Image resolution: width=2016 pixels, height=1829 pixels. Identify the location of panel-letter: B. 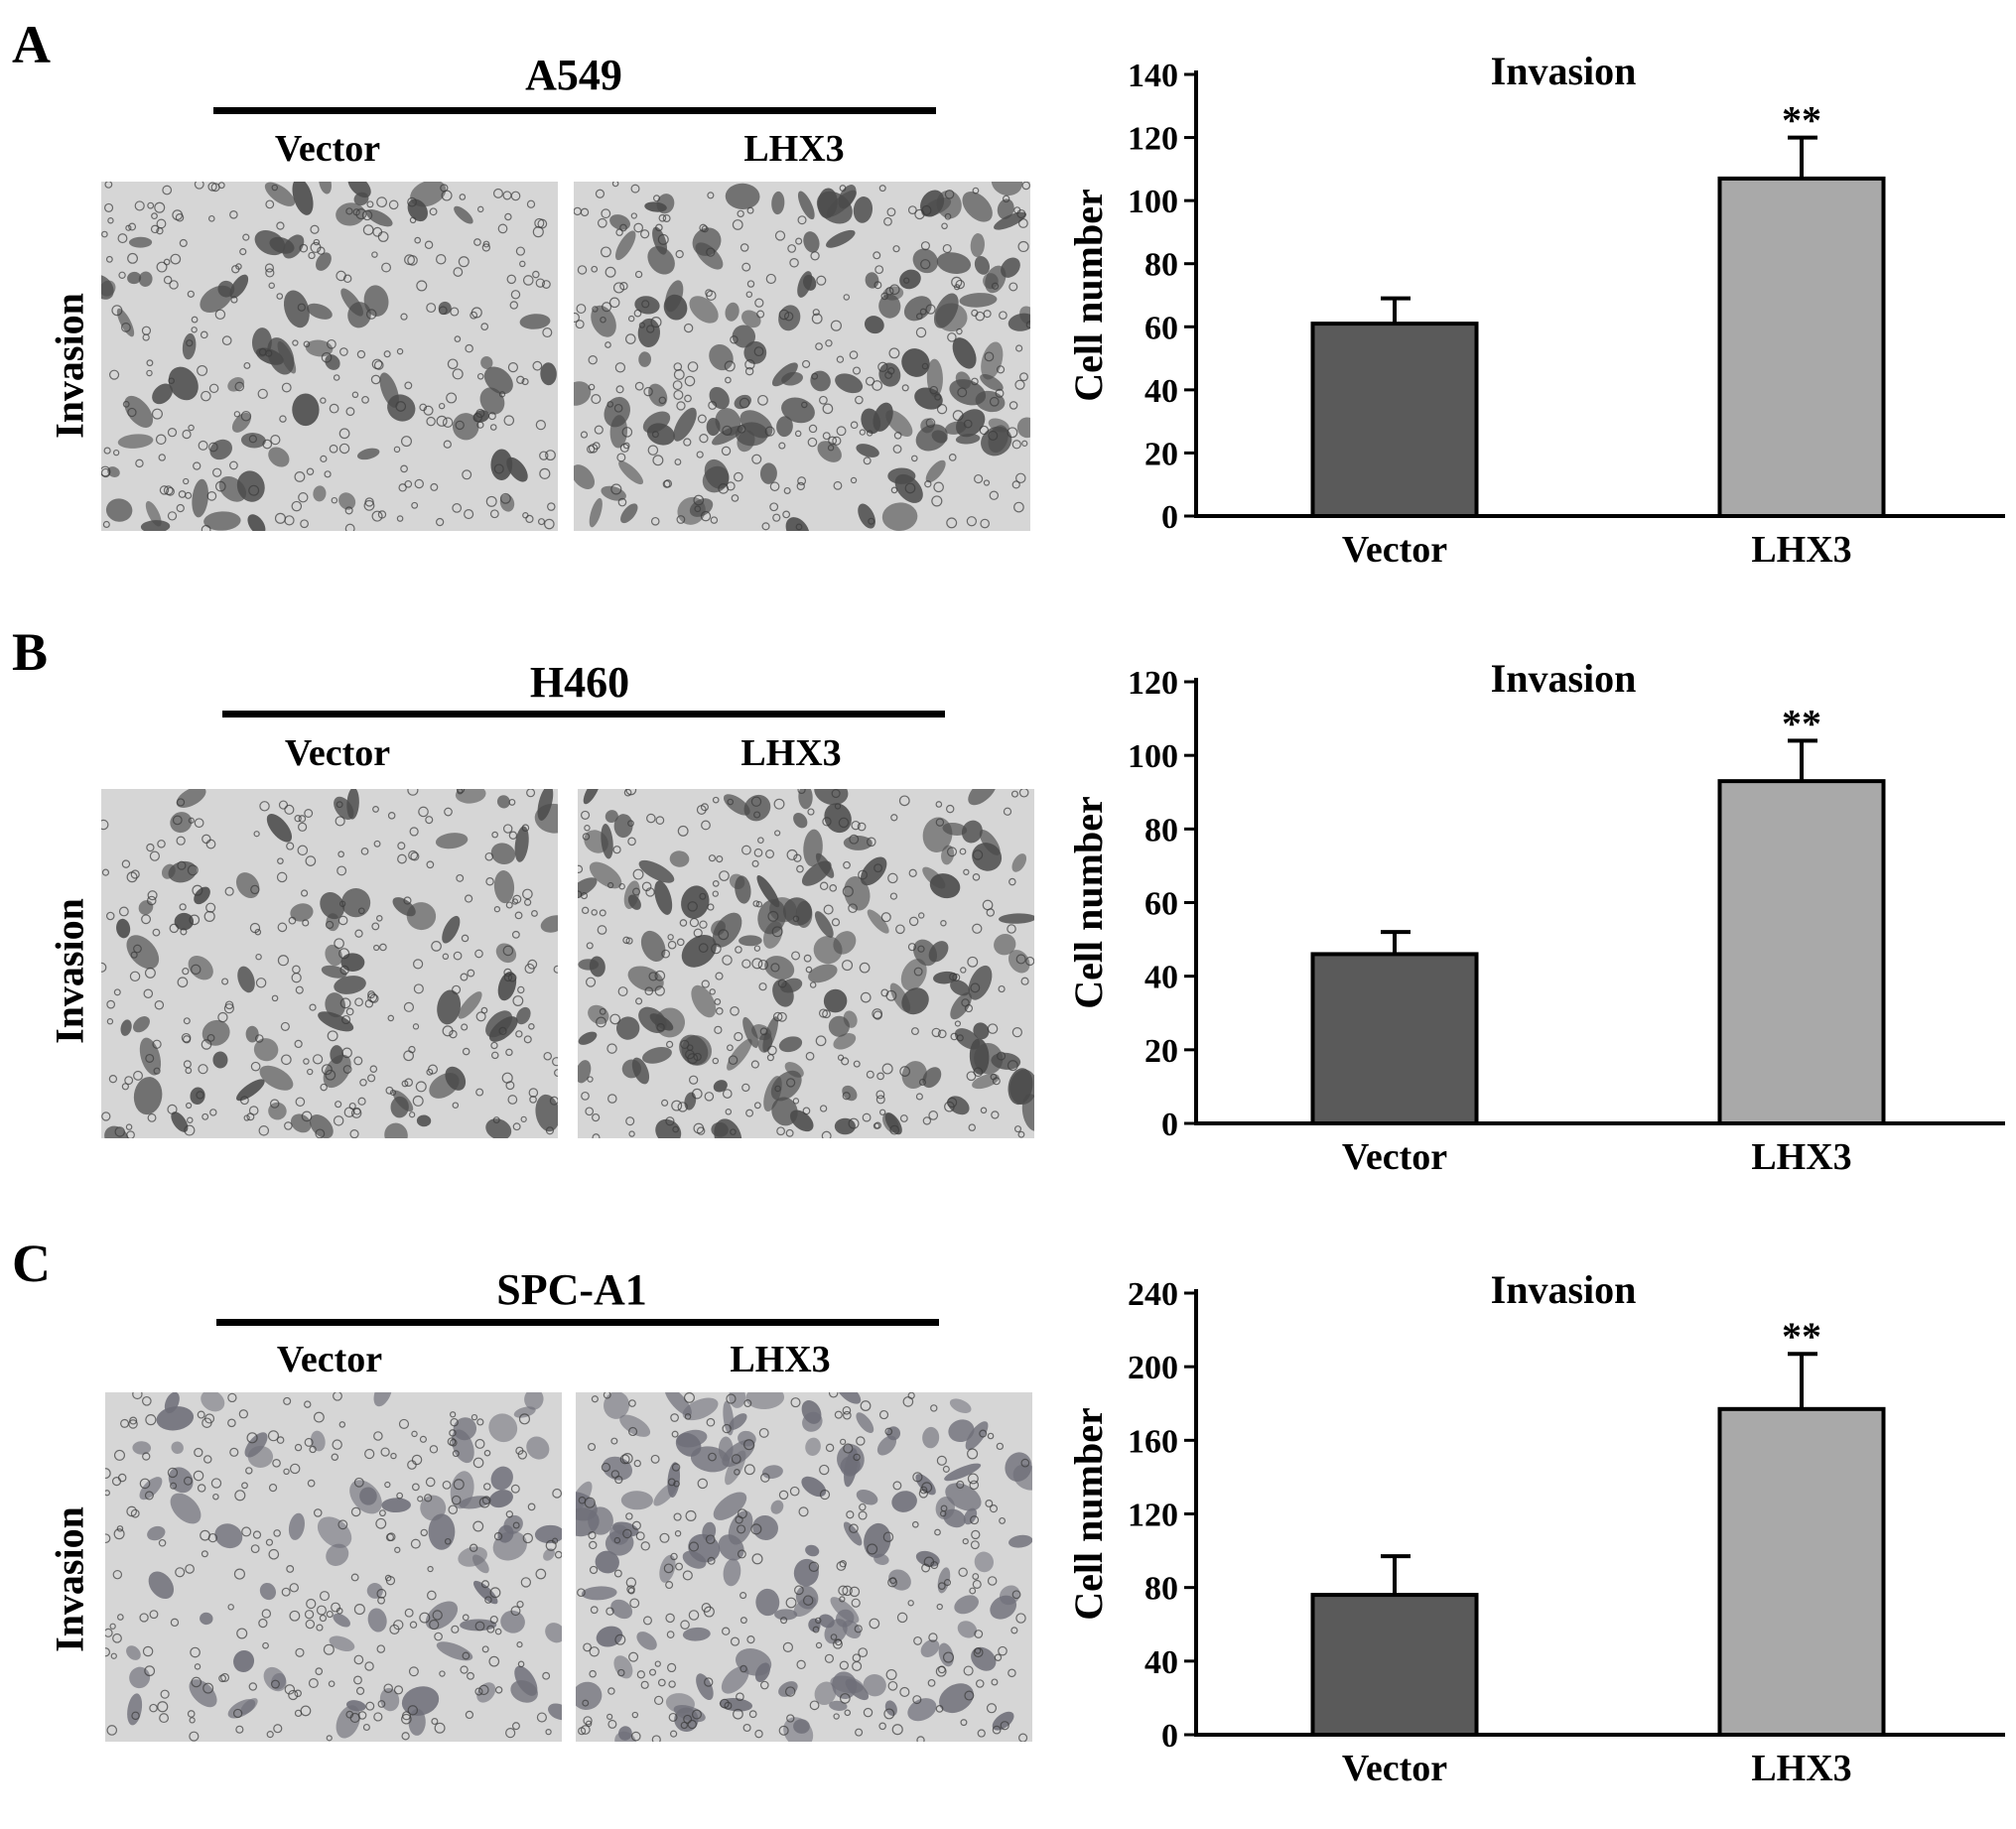
(31, 652).